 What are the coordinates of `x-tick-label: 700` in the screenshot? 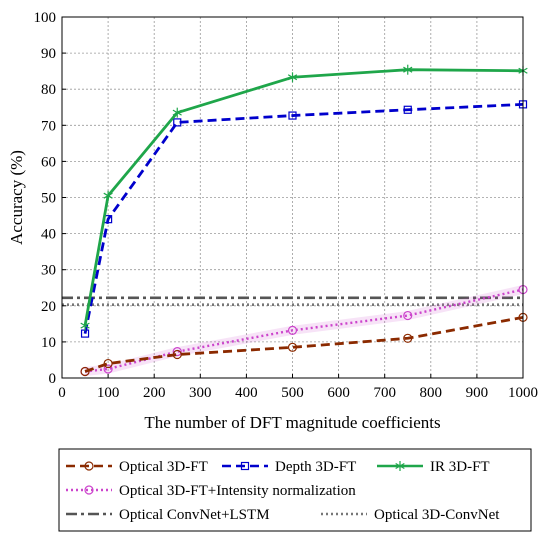 It's located at (384, 393).